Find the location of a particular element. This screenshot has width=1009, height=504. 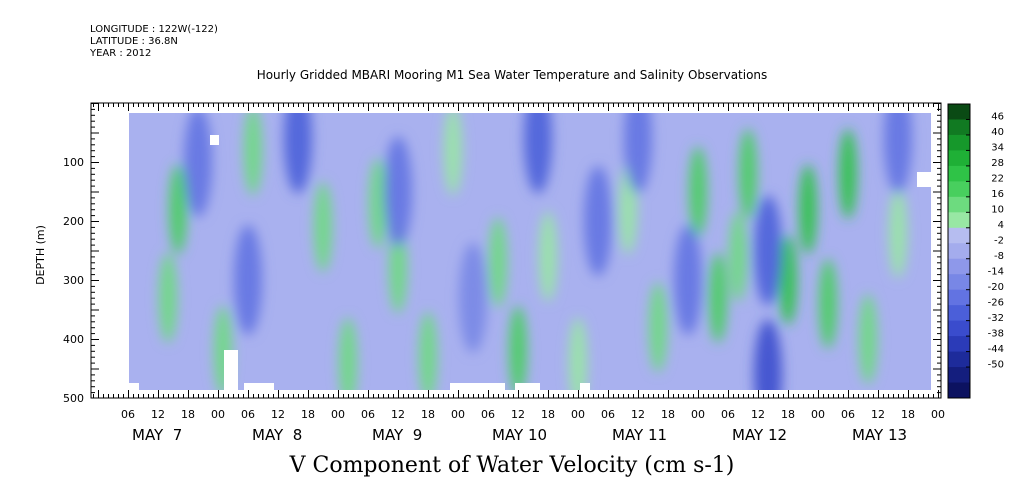

colorbar-label: -44 is located at coordinates (996, 349).